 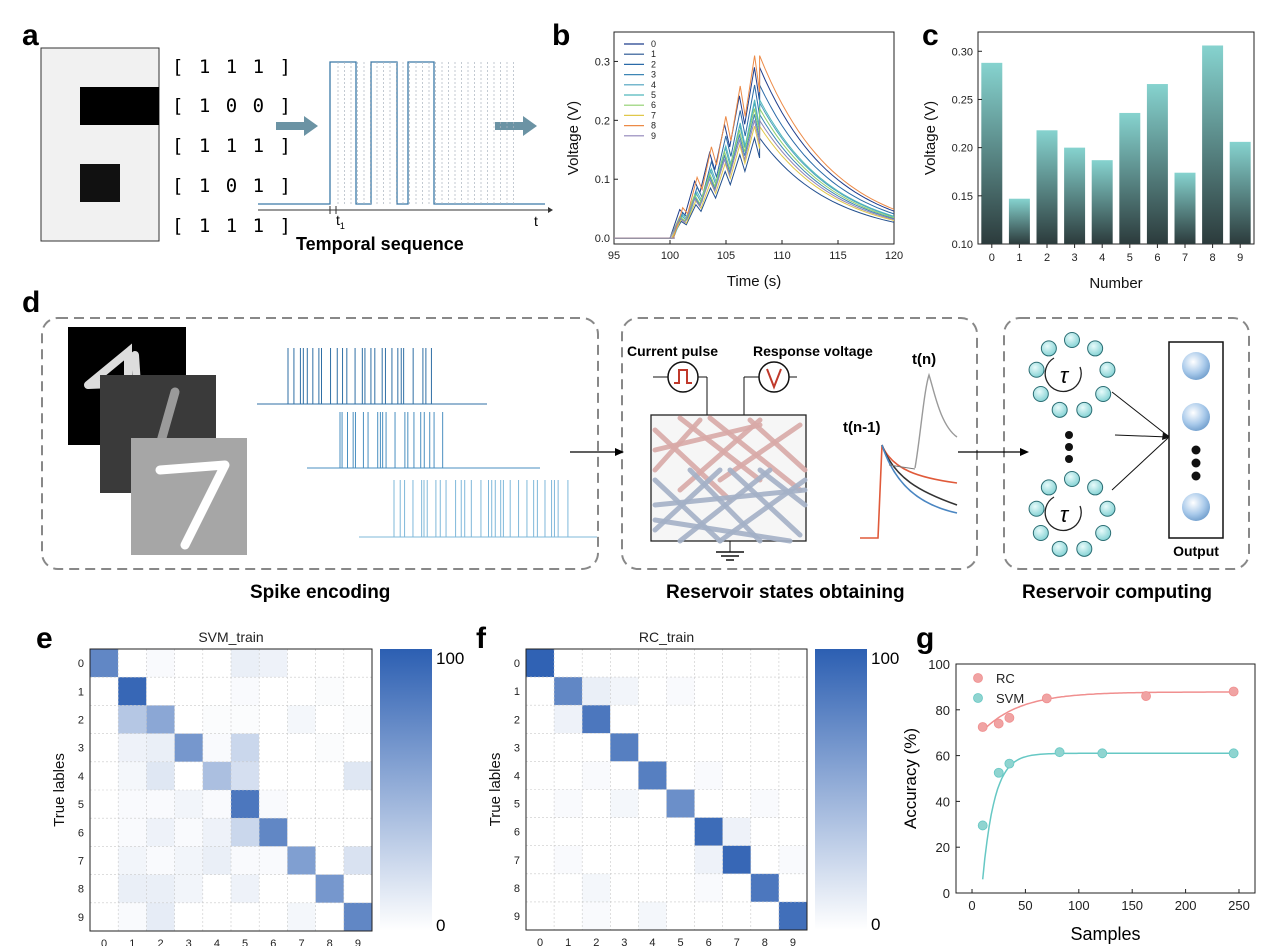 What do you see at coordinates (943, 710) in the screenshot?
I see `y-tick-label: 80` at bounding box center [943, 710].